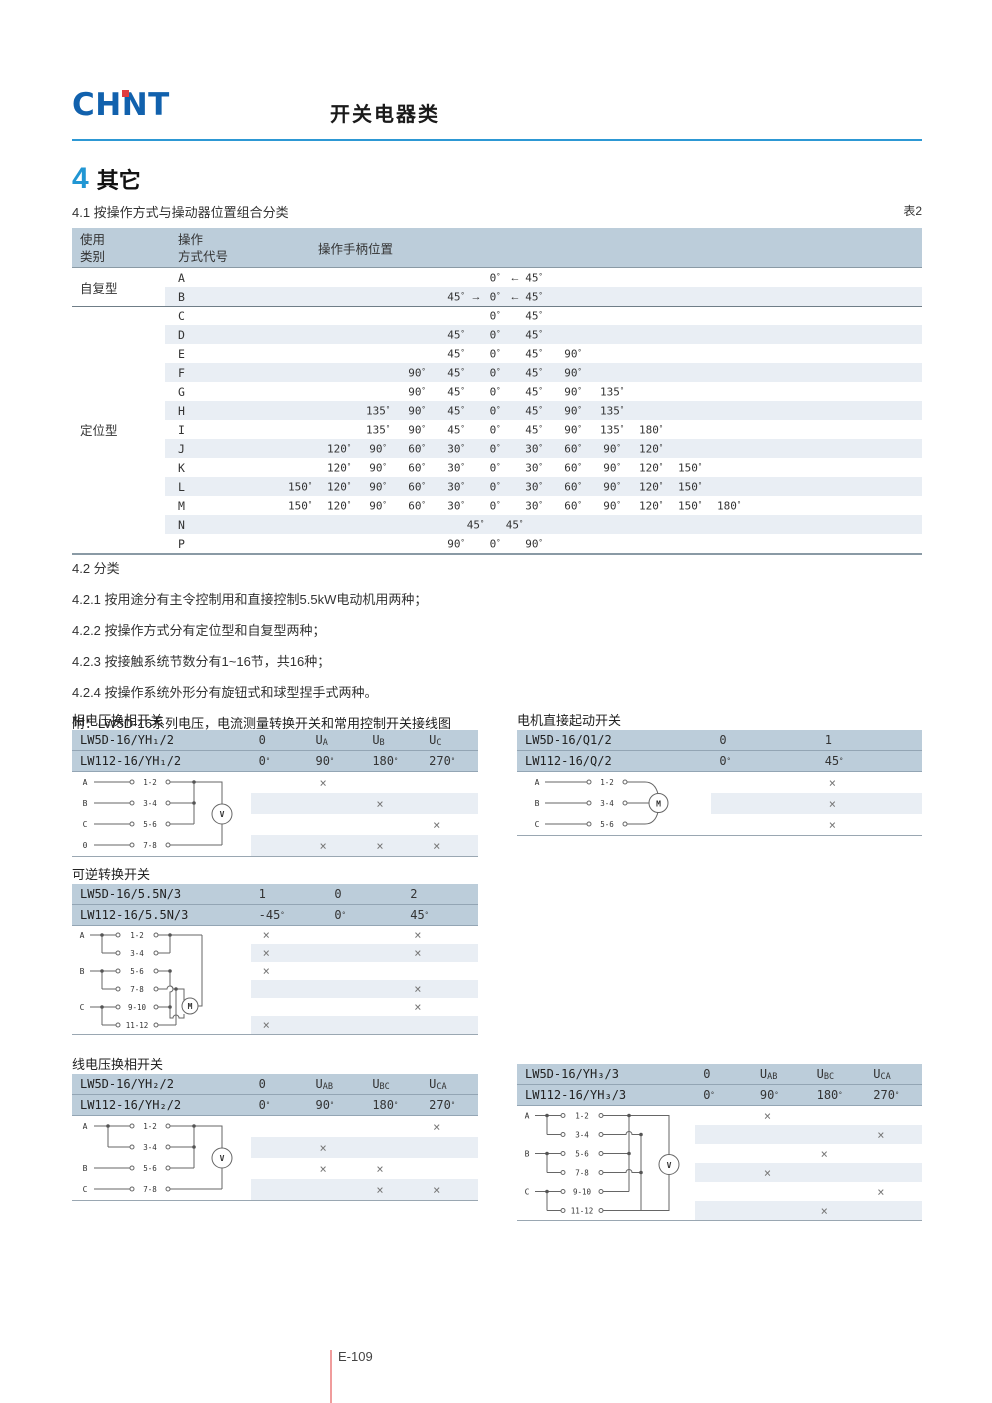 This screenshot has height=1403, width=992. I want to click on note-line: 4.2 分类, so click(96, 568).